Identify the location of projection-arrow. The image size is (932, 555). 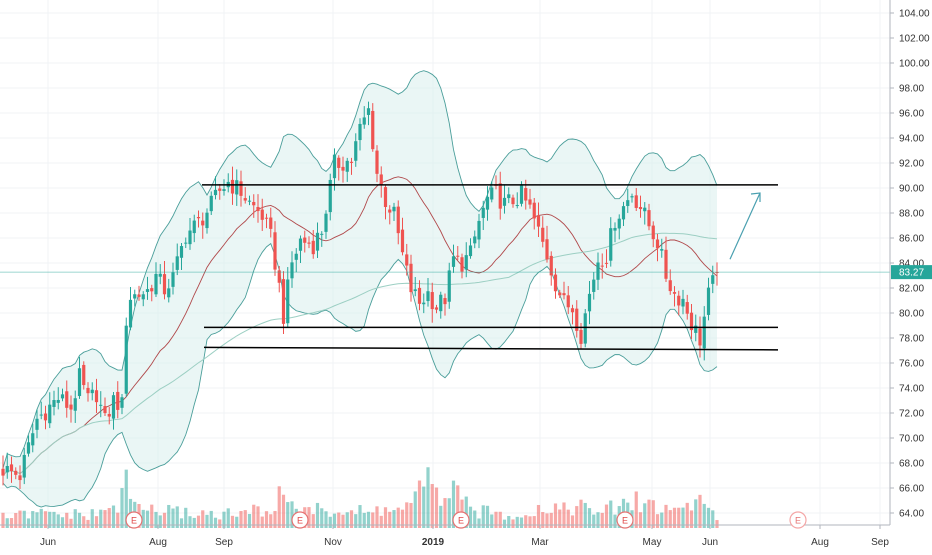
(745, 226).